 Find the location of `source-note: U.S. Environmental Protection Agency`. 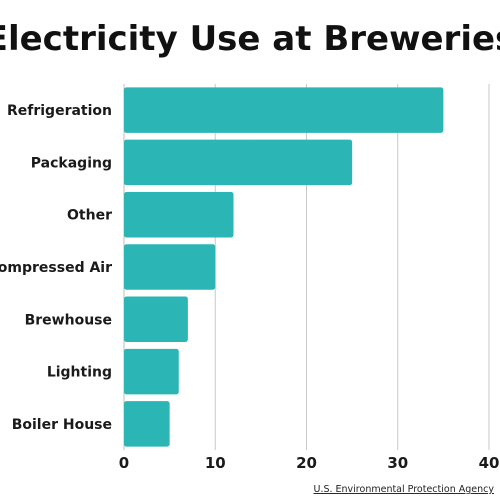

source-note: U.S. Environmental Protection Agency is located at coordinates (403, 489).